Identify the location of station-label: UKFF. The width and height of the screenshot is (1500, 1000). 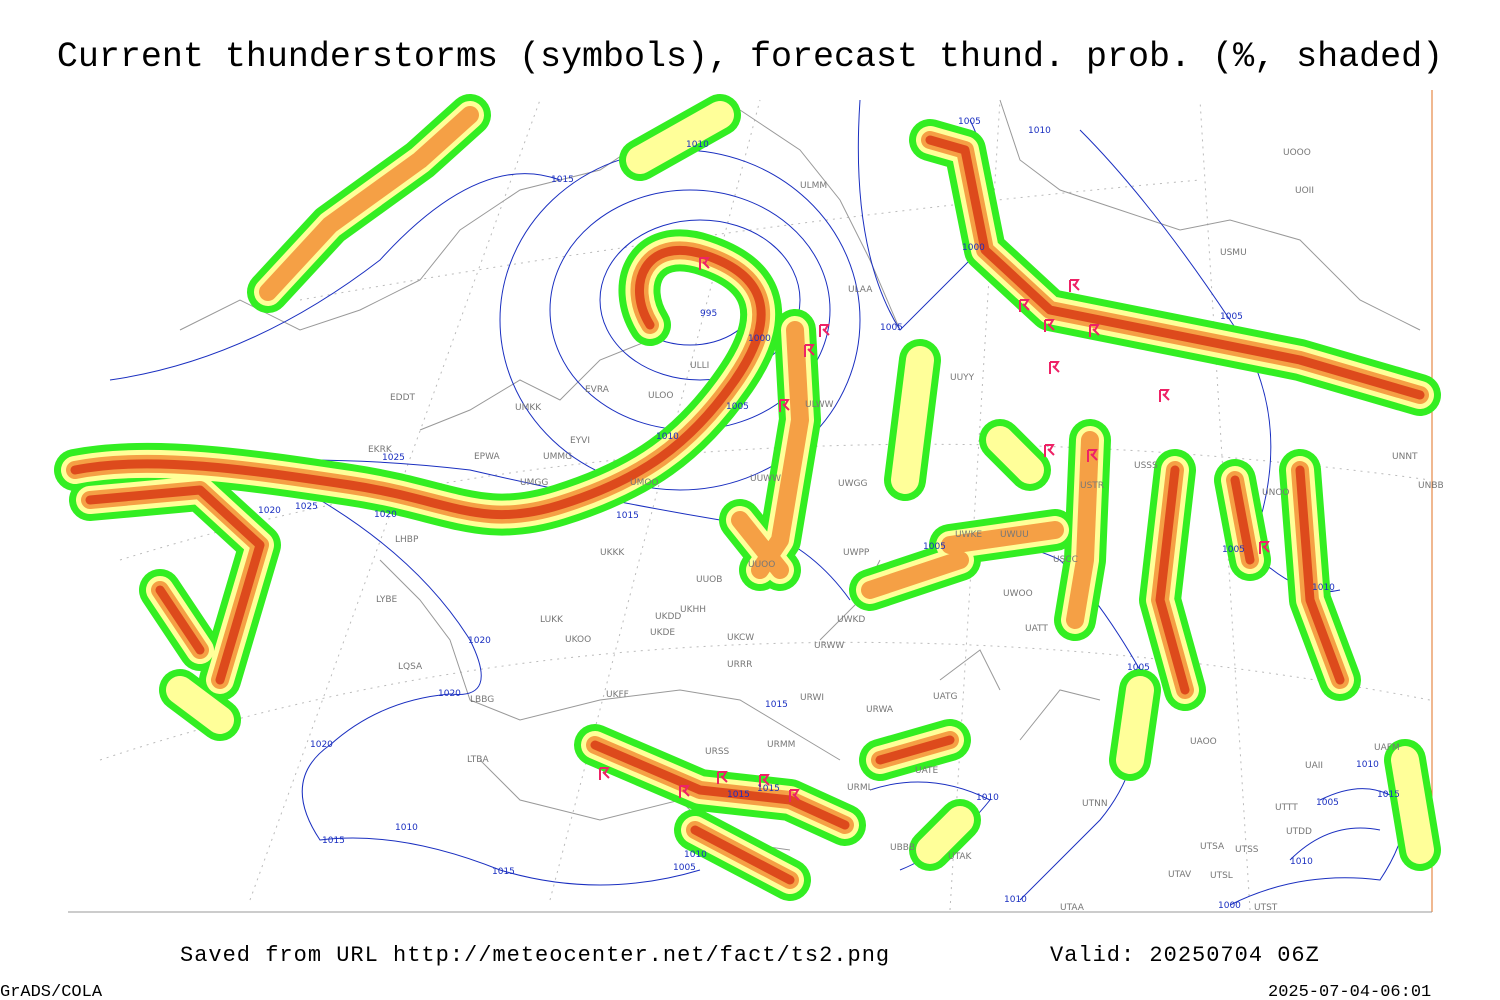
(617, 695).